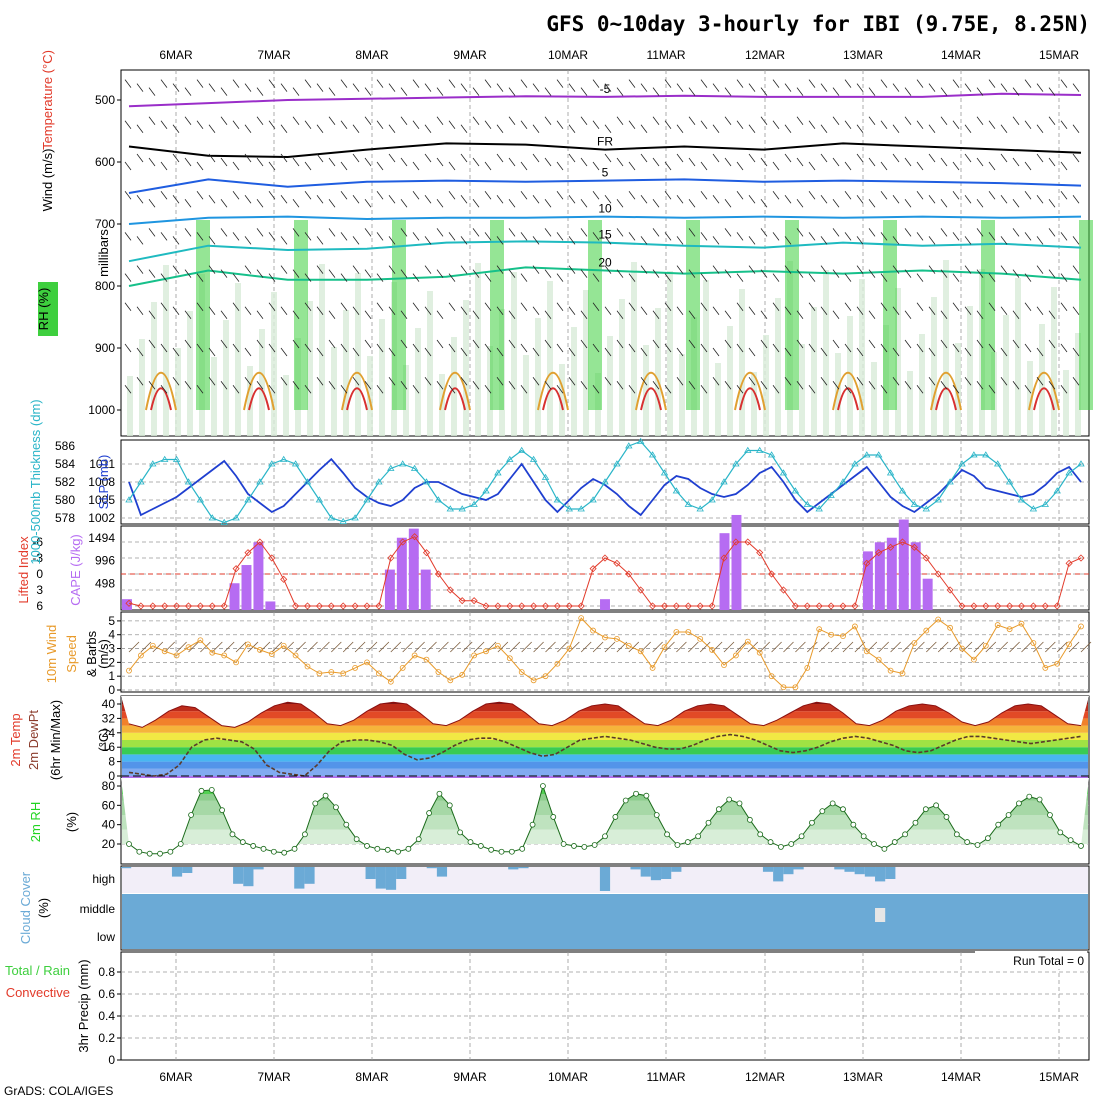  What do you see at coordinates (605, 712) in the screenshot?
I see `temperature-mask` at bounding box center [605, 712].